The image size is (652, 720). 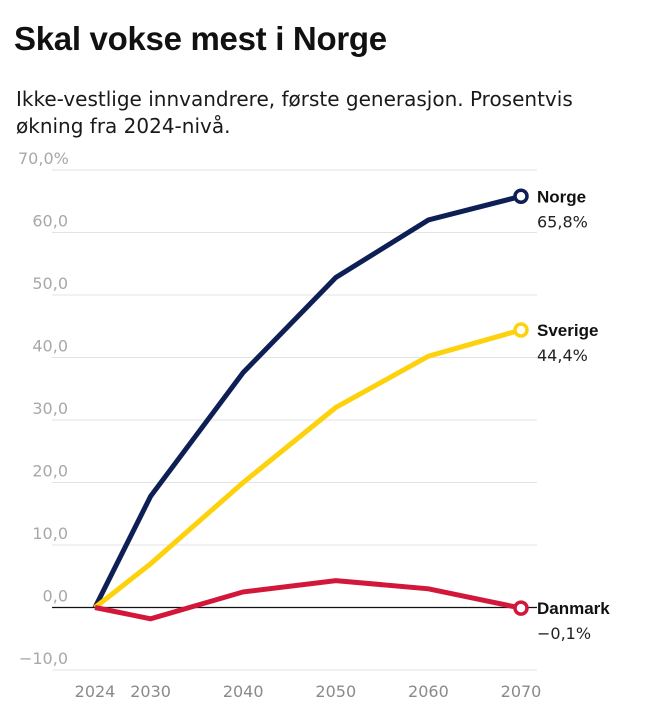 What do you see at coordinates (50, 221) in the screenshot?
I see `y-tick-label: 60,0` at bounding box center [50, 221].